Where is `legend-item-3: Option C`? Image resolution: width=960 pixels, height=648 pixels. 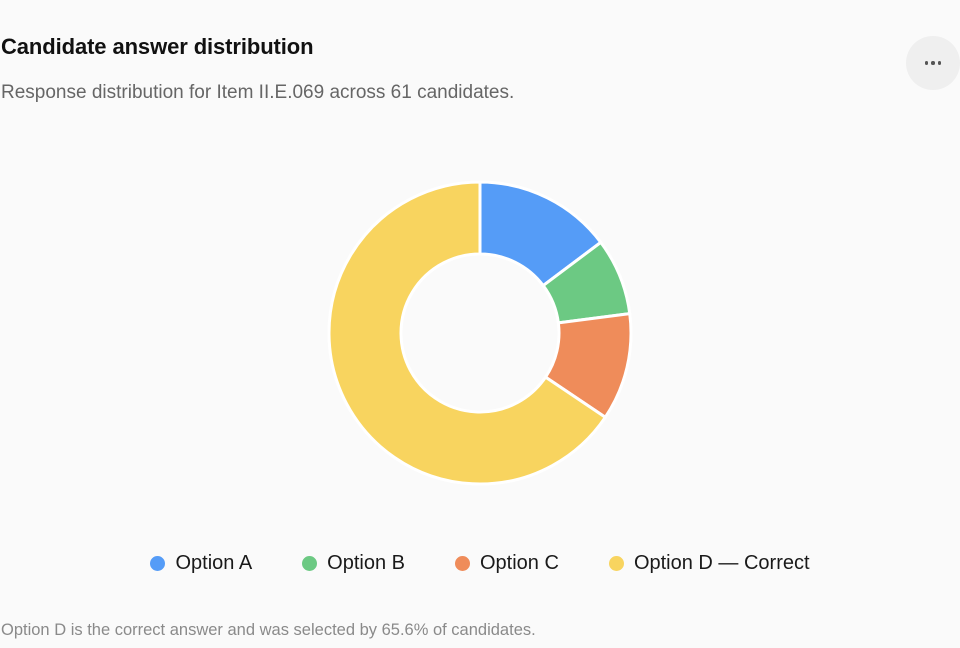
legend-item-3: Option C is located at coordinates (507, 563).